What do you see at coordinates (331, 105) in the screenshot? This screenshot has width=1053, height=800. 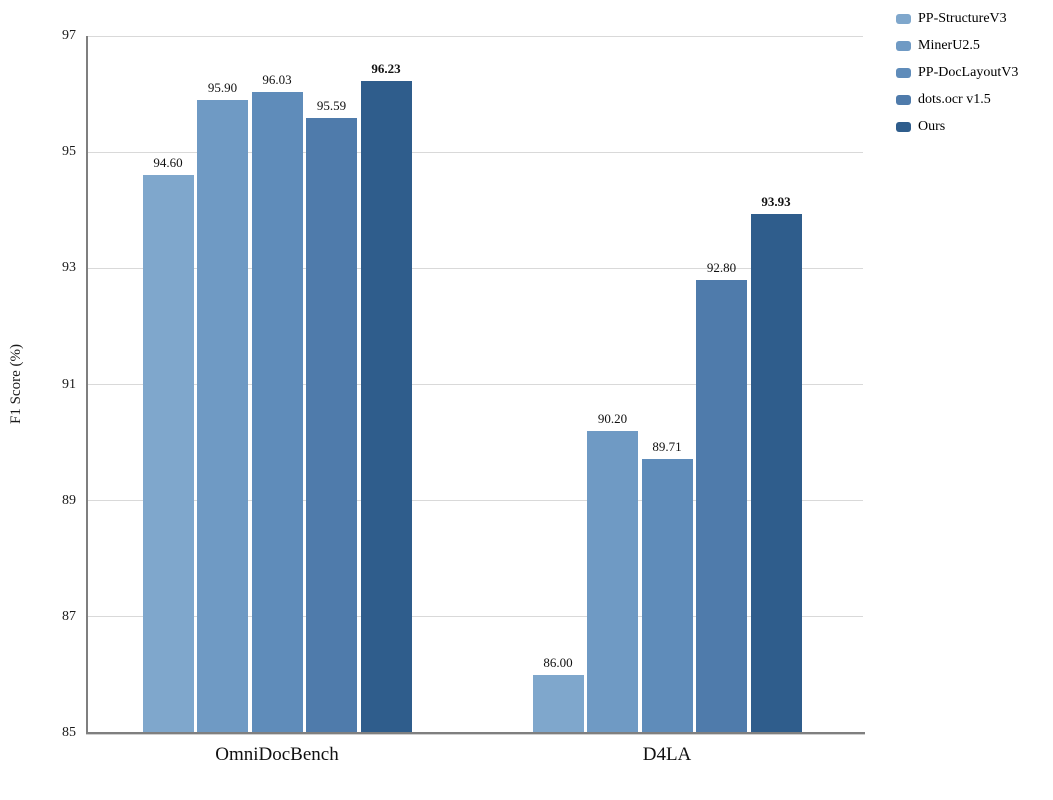 I see `bar-value-label: 95.59` at bounding box center [331, 105].